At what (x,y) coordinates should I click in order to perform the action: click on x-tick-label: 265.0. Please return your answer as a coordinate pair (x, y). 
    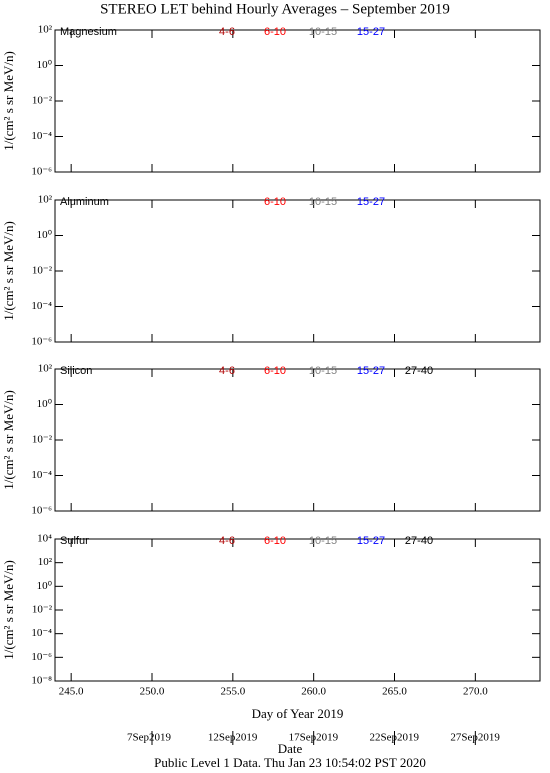
    Looking at the image, I should click on (394, 692).